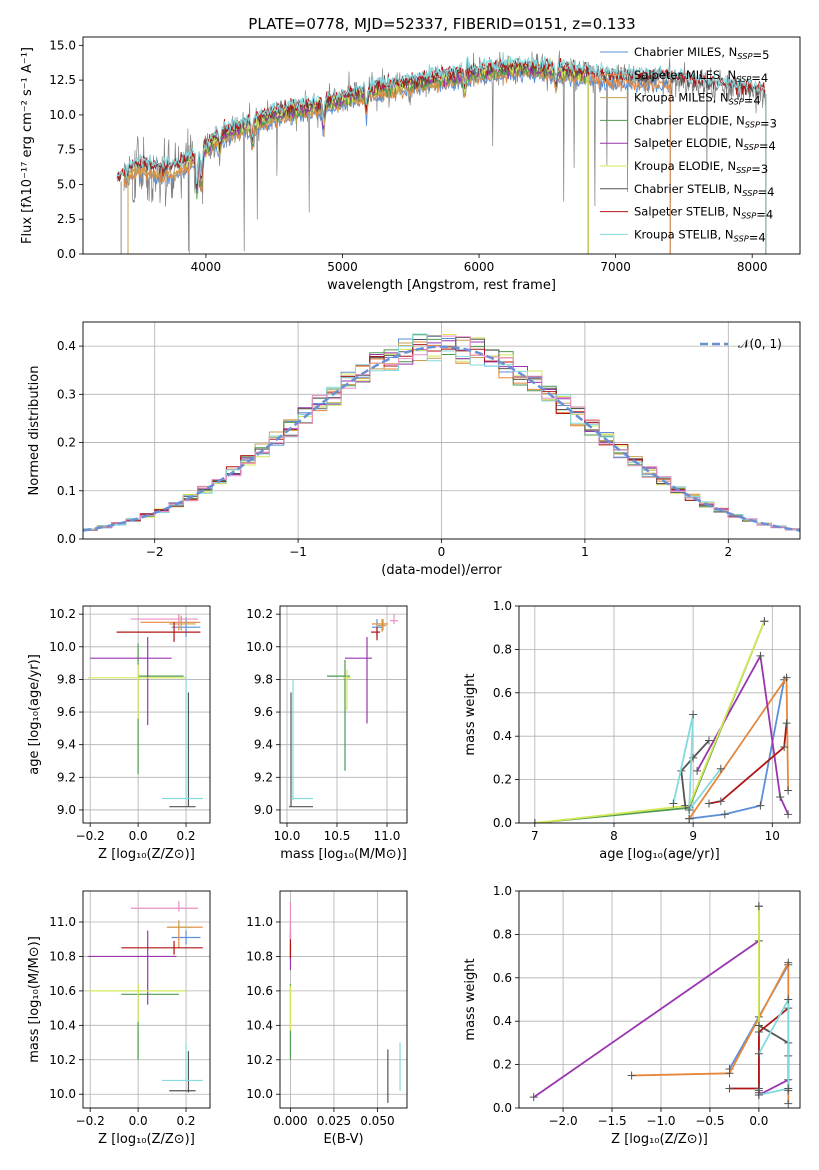 Image resolution: width=819 pixels, height=1170 pixels. What do you see at coordinates (337, 836) in the screenshot?
I see `x-tick-label: 10.5` at bounding box center [337, 836].